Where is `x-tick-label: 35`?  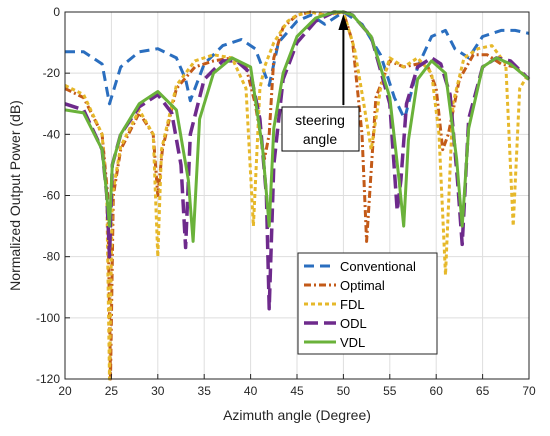 x-tick-label: 35 is located at coordinates (205, 391).